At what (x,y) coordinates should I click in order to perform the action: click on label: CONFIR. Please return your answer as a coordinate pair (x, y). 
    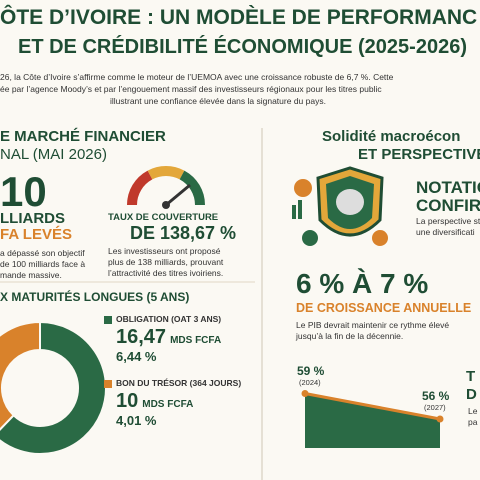
    Looking at the image, I should click on (448, 205).